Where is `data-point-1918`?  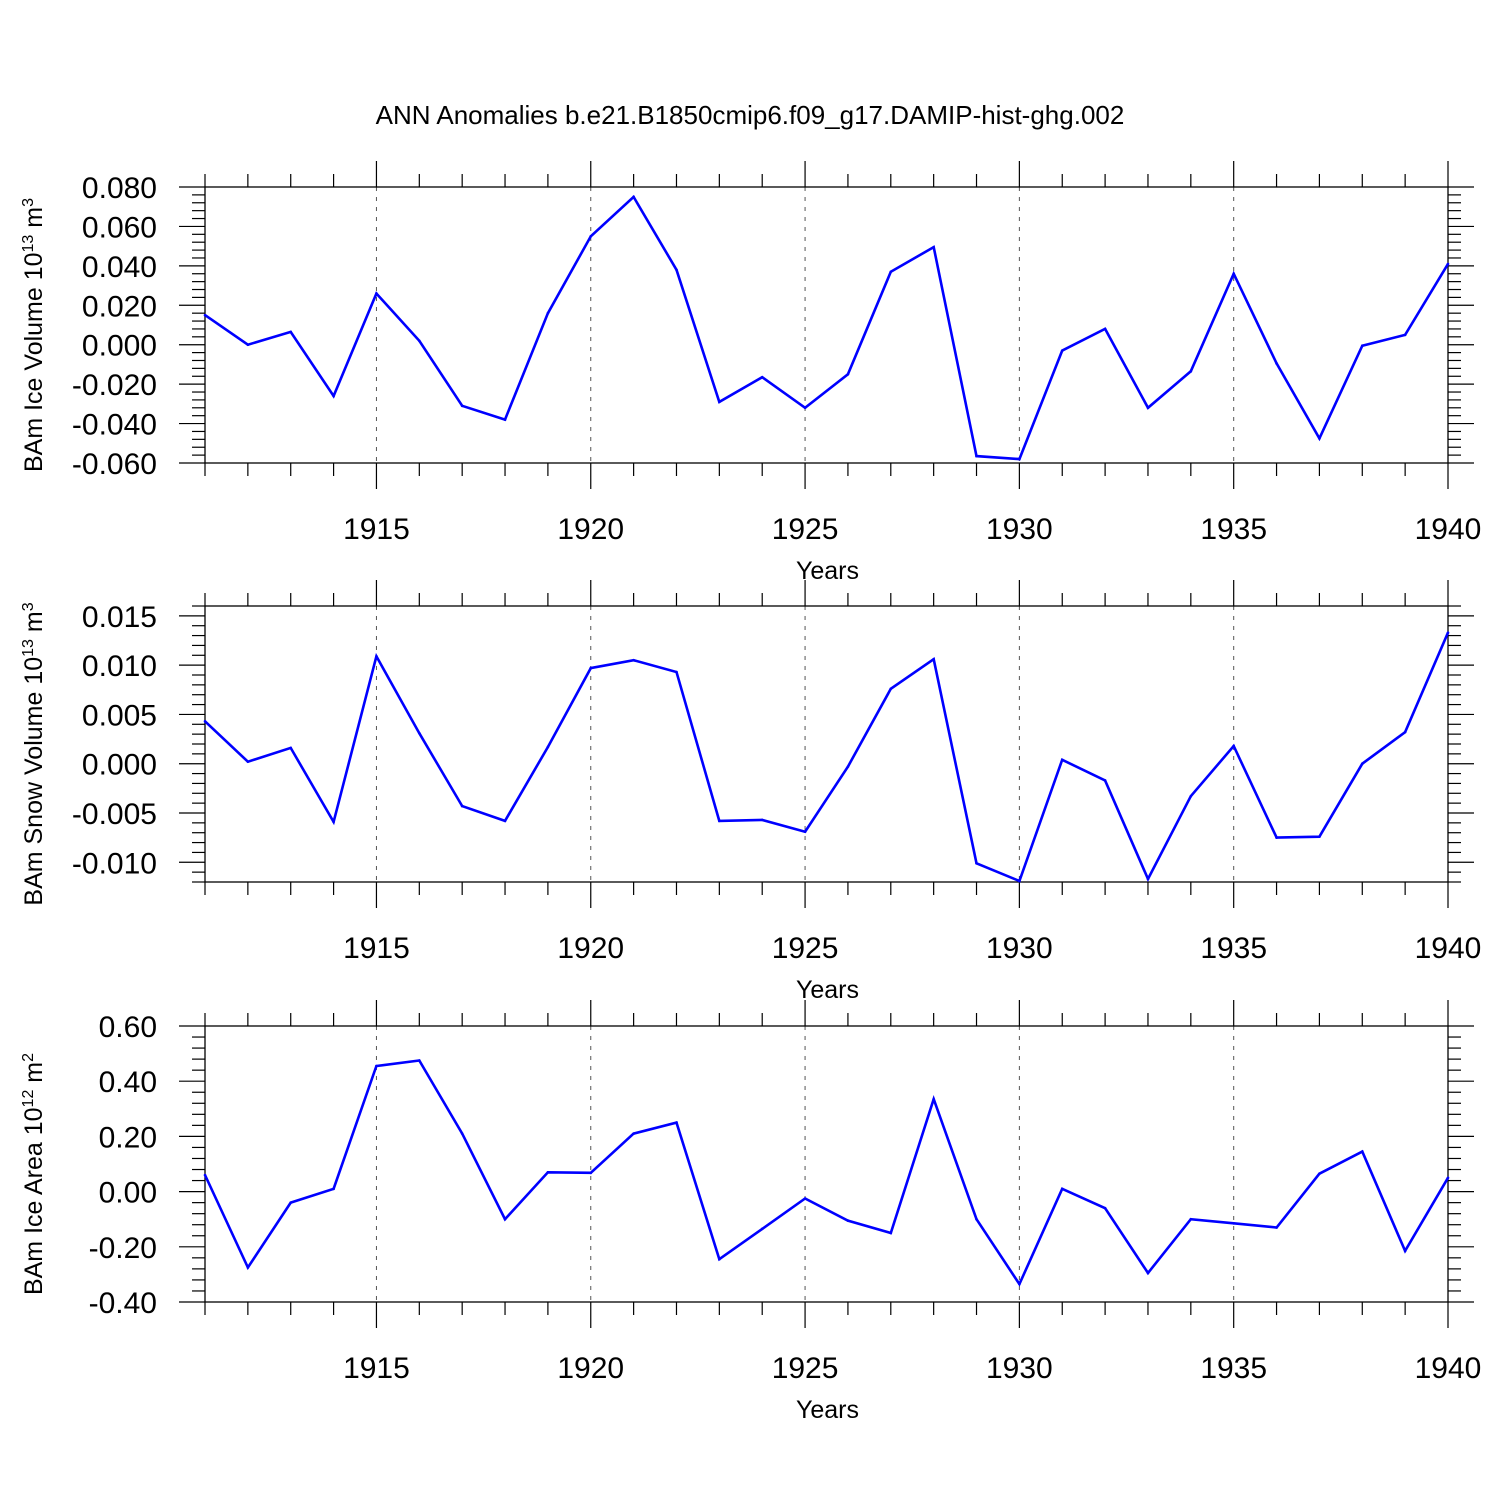 data-point-1918 is located at coordinates (505, 1219).